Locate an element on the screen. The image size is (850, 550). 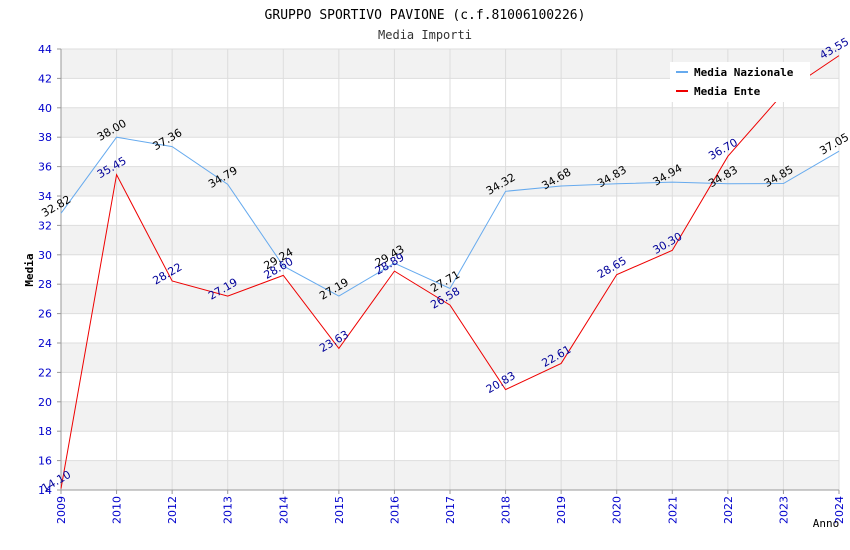
y-tick-label: 30 is located at coordinates (45, 255).